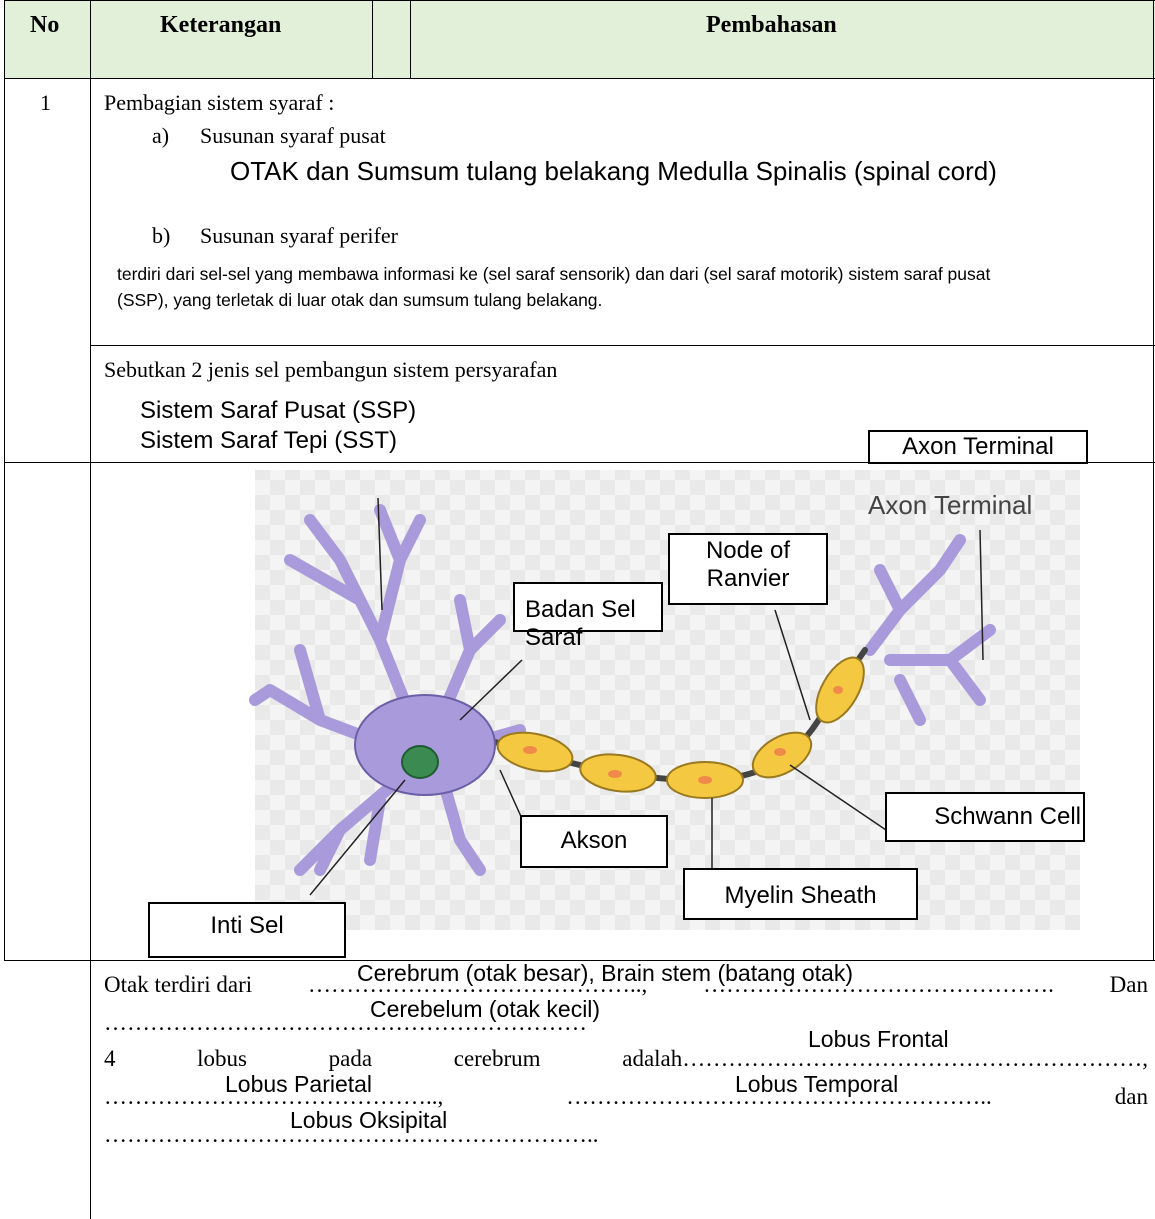 The height and width of the screenshot is (1219, 1155). What do you see at coordinates (885, 1058) in the screenshot?
I see `text-segment: adalah……………………………………………………,` at bounding box center [885, 1058].